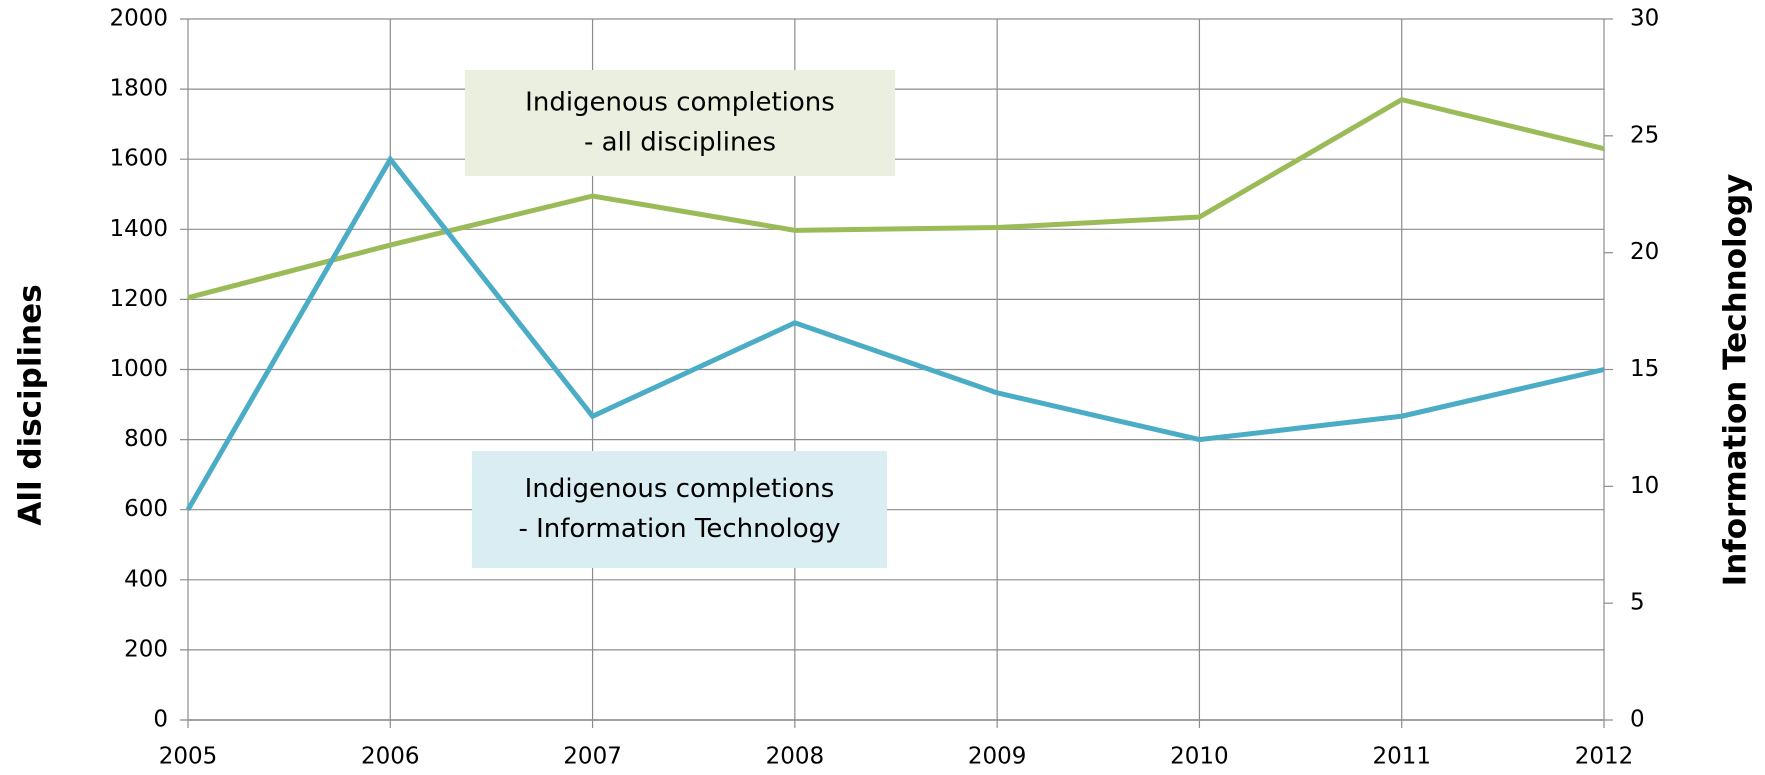 The height and width of the screenshot is (775, 1765). I want to click on y2-tick-label: 0, so click(1637, 720).